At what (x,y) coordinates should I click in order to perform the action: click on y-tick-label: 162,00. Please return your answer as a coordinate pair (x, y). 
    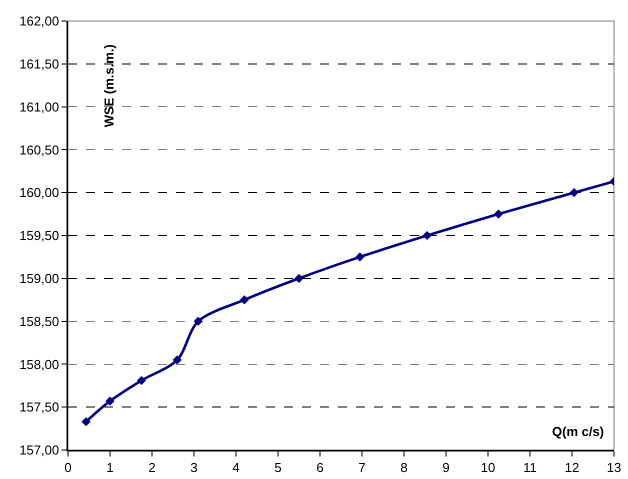
    Looking at the image, I should click on (39, 21).